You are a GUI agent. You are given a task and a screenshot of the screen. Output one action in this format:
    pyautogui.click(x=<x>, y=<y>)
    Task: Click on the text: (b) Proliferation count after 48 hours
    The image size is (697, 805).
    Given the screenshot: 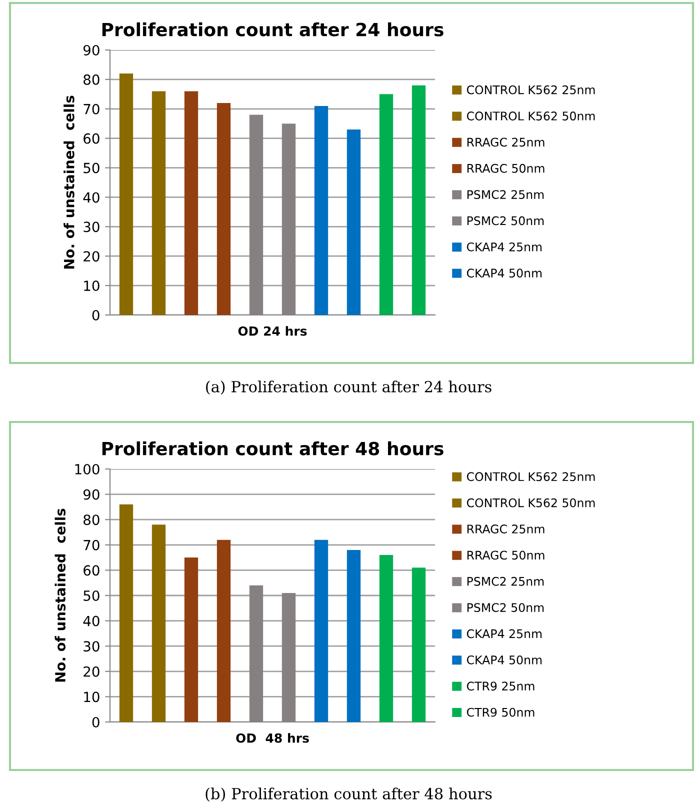 What is the action you would take?
    pyautogui.click(x=349, y=795)
    